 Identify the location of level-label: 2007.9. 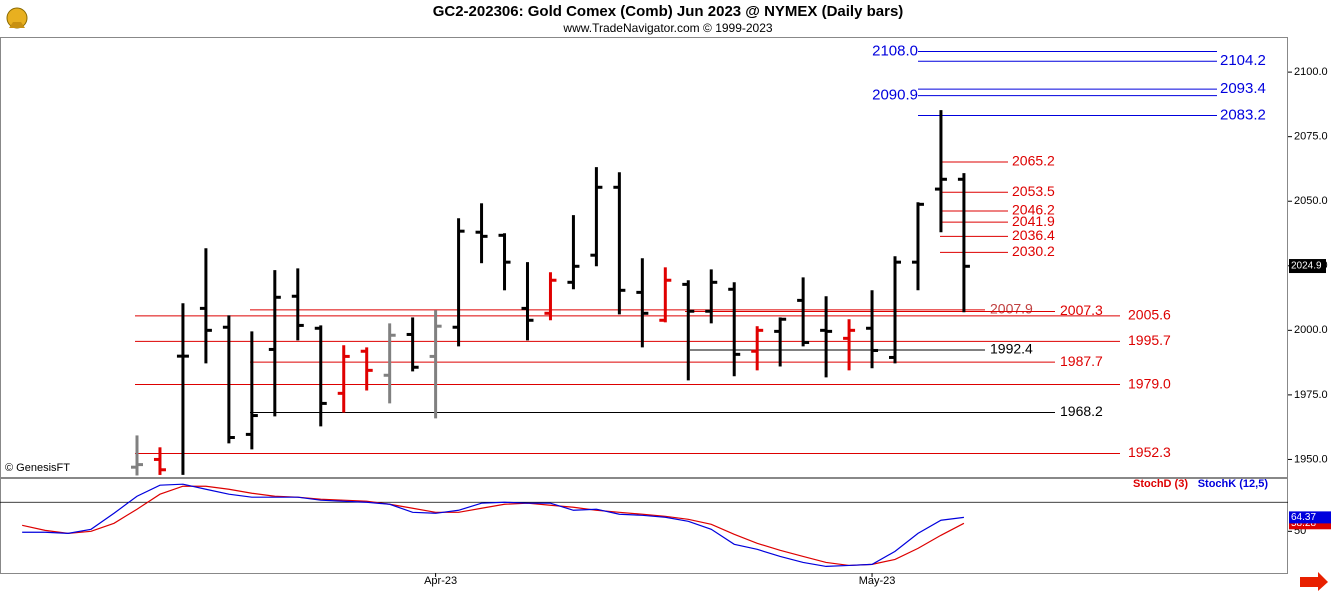
(1011, 309).